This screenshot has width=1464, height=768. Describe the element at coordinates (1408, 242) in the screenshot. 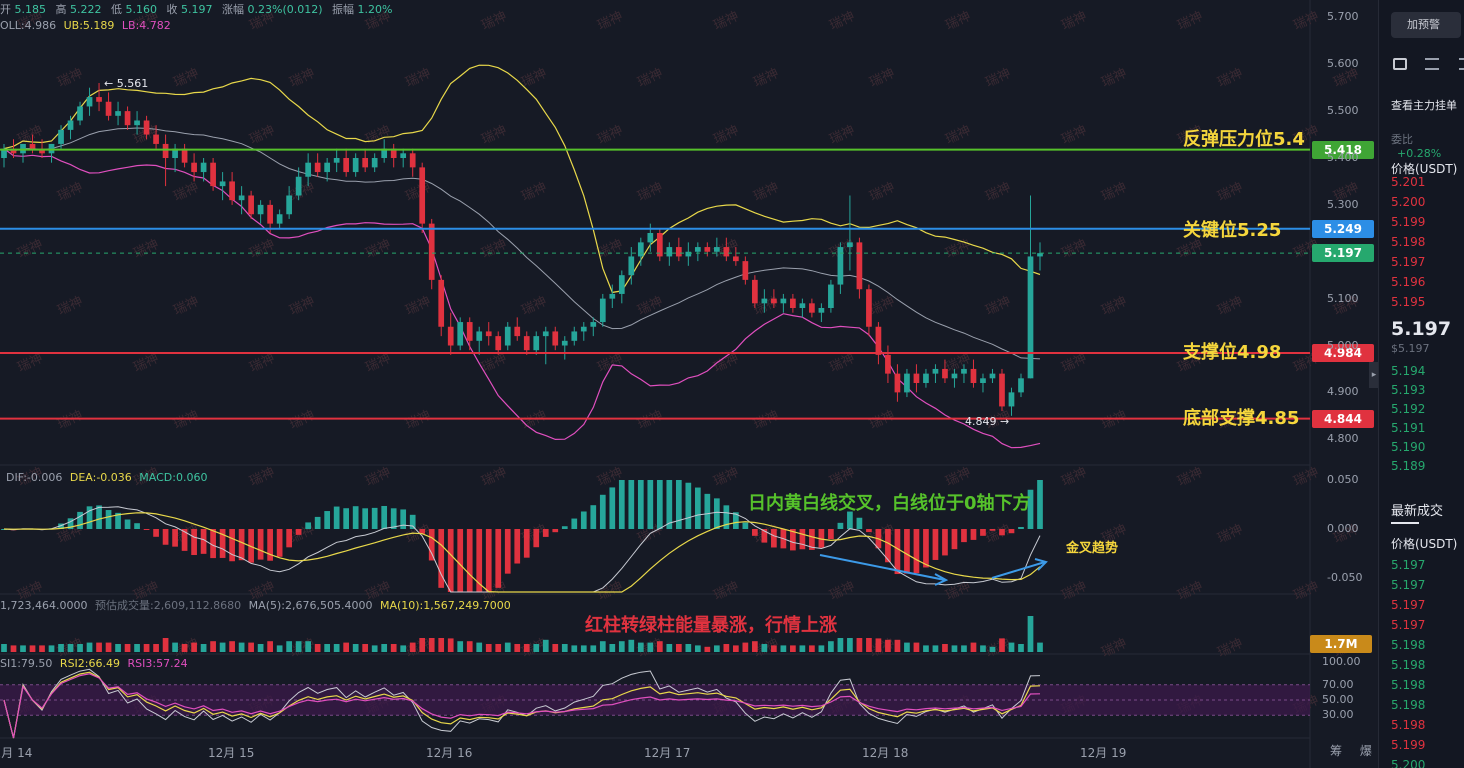

I see `ask-price: 5.198` at that location.